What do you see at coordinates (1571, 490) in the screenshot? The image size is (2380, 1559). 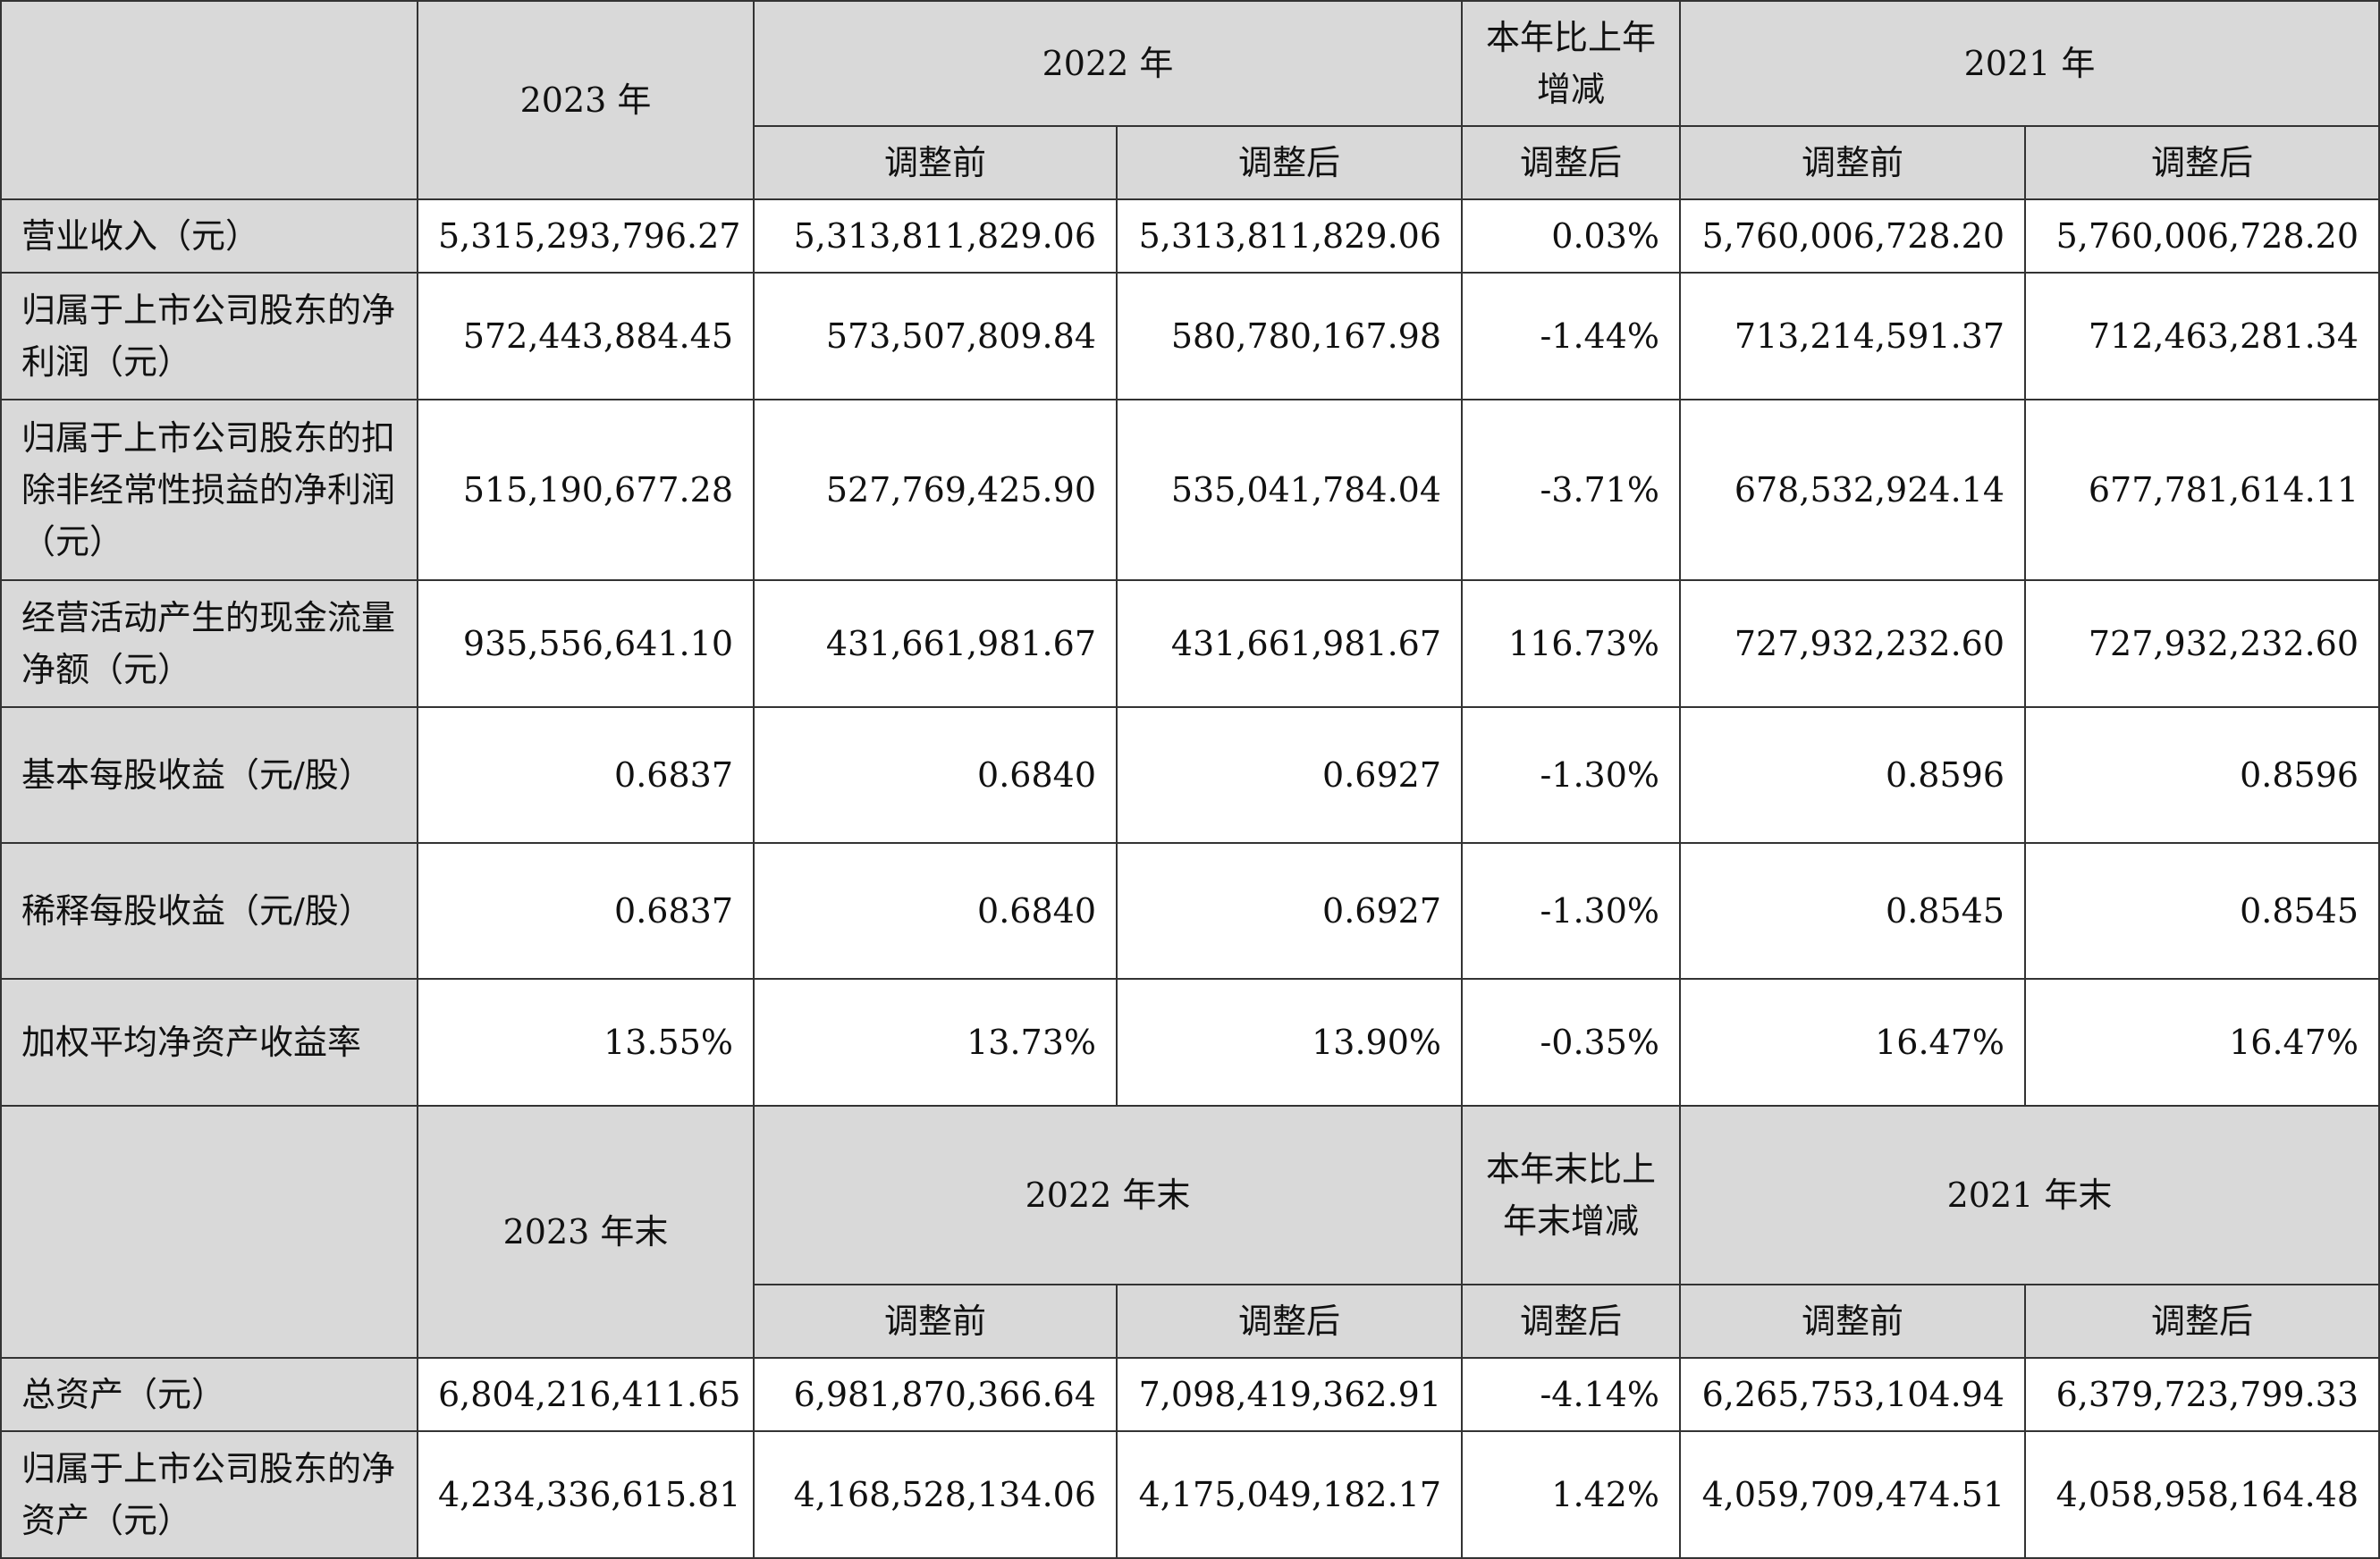 I see `cell-change: -3.71%` at bounding box center [1571, 490].